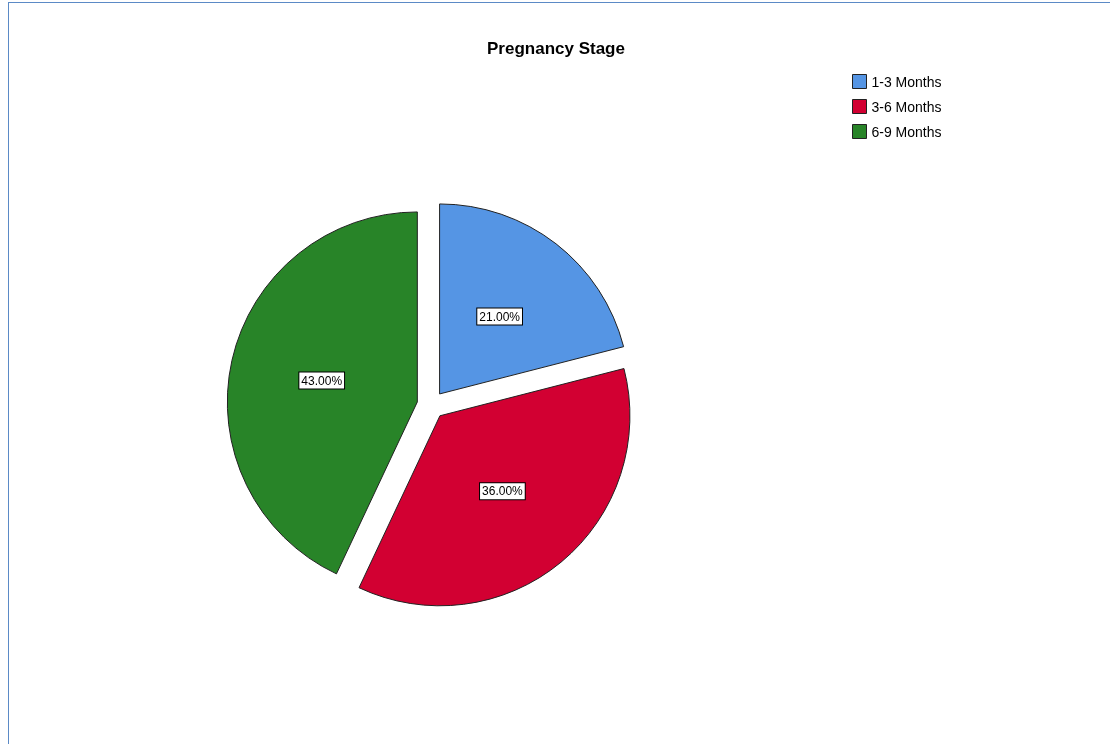  What do you see at coordinates (906, 81) in the screenshot?
I see `legend-label: 1-3 Months` at bounding box center [906, 81].